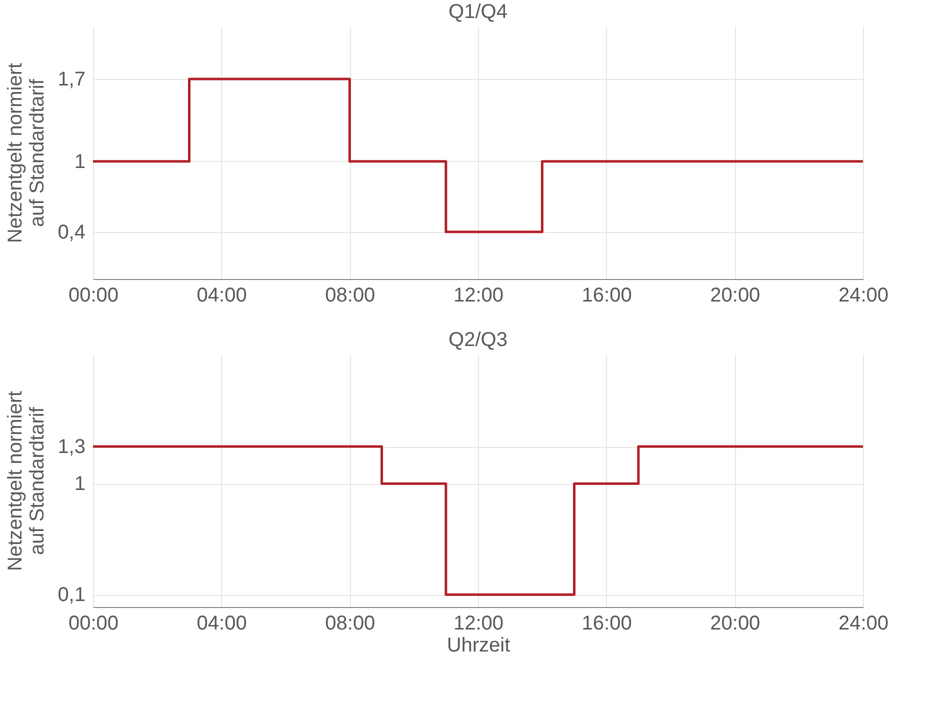 Image resolution: width=945 pixels, height=704 pixels. Describe the element at coordinates (72, 447) in the screenshot. I see `y-tick-label: 1,3` at that location.